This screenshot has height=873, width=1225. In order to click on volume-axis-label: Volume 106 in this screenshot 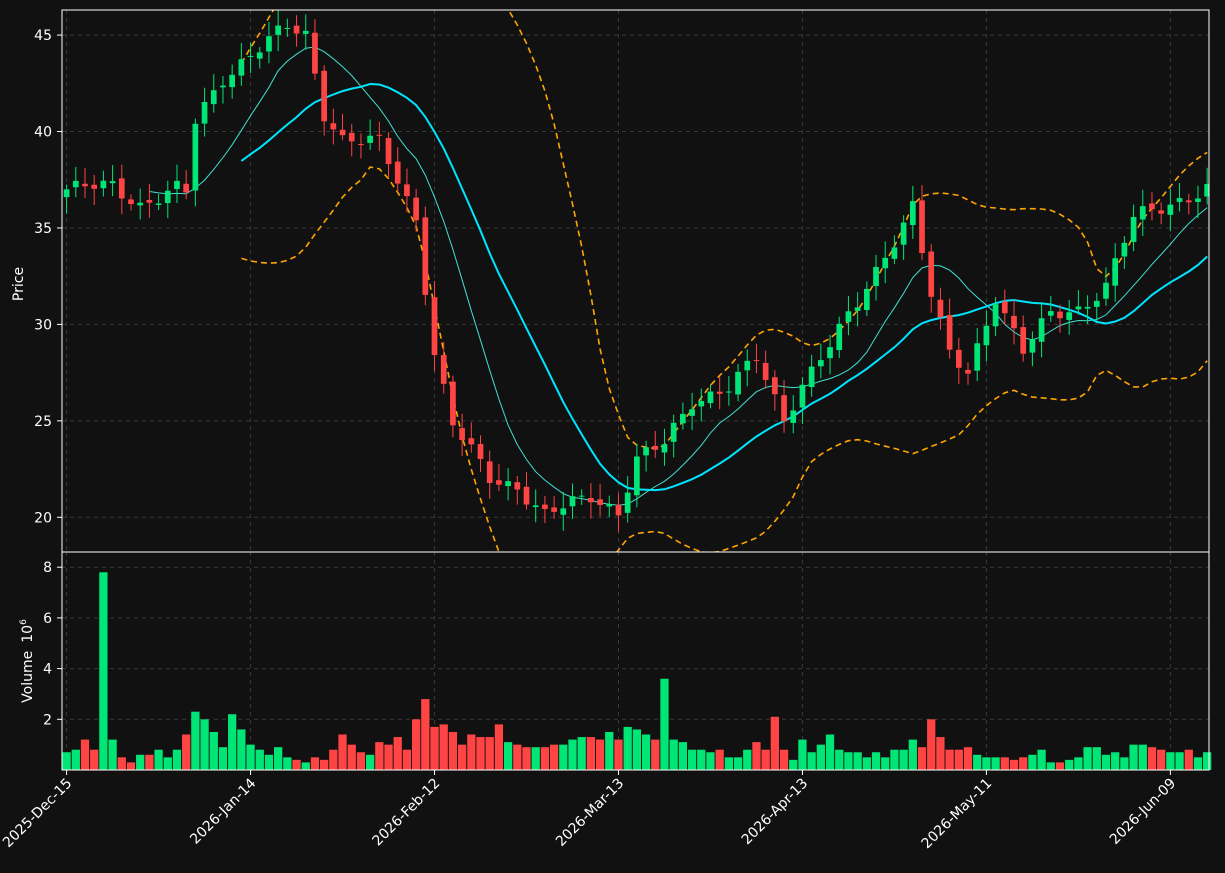, I will do `click(27, 661)`.